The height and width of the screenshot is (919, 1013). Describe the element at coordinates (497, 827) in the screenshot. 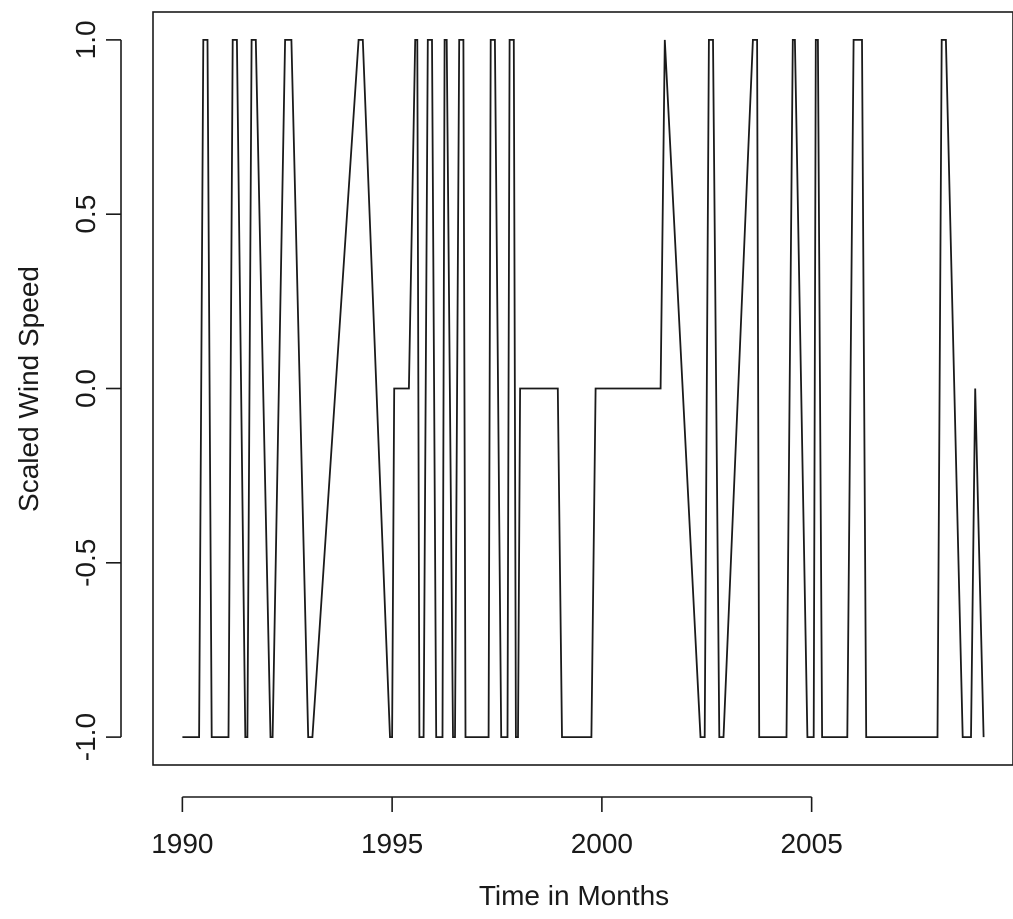

I see `x-axis: 1990 1995 2000 2005` at that location.